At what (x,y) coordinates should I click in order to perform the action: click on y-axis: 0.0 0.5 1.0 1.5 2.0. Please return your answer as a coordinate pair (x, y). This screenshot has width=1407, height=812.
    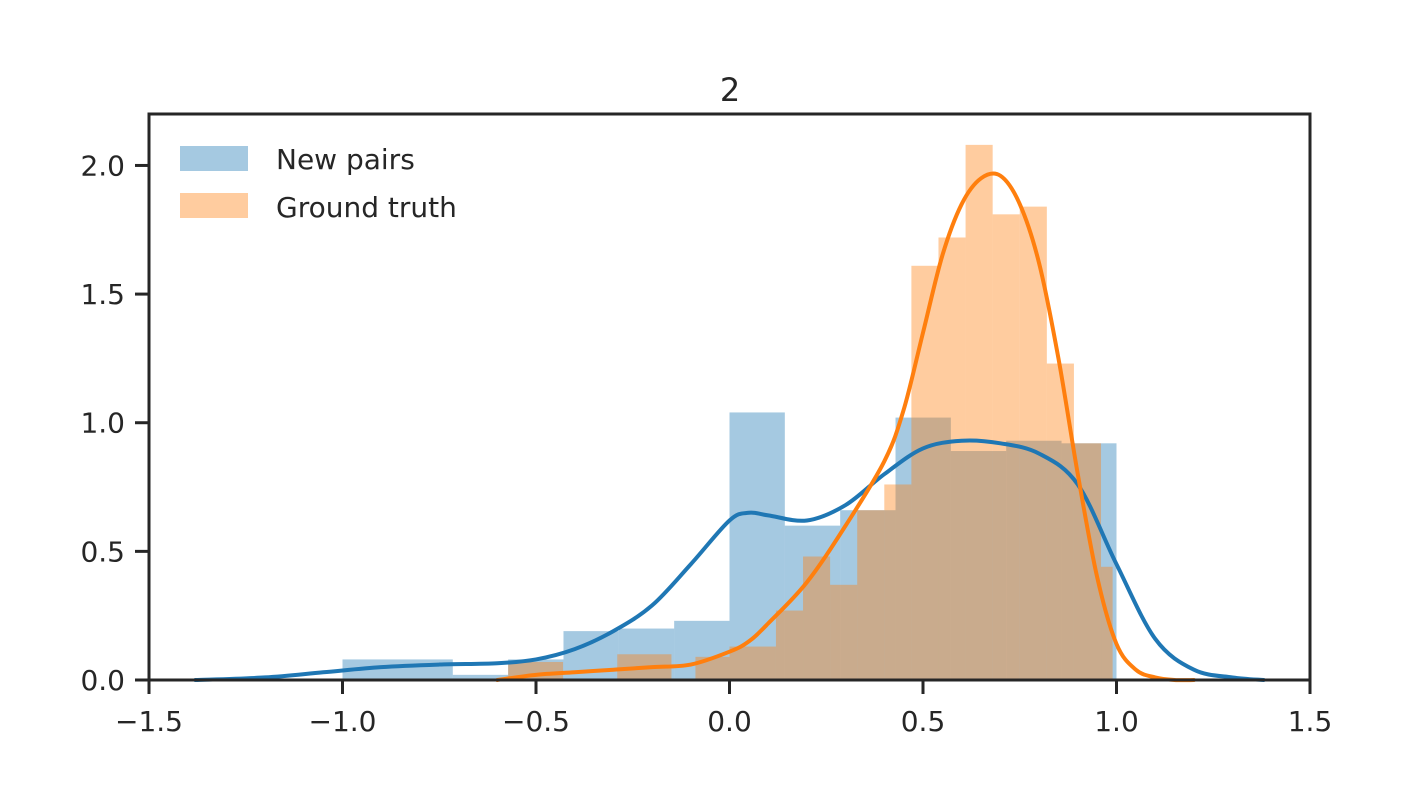
    Looking at the image, I should click on (114, 423).